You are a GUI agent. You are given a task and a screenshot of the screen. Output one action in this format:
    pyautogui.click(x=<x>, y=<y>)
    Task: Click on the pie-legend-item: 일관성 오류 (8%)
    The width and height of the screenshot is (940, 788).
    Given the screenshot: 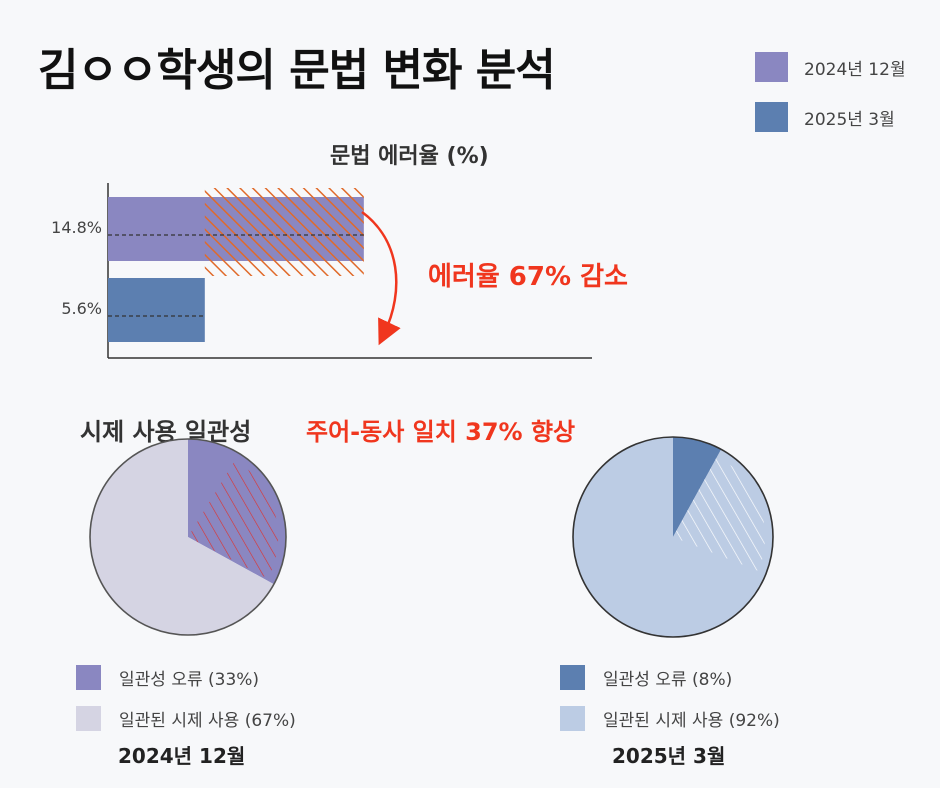 What is the action you would take?
    pyautogui.click(x=670, y=677)
    